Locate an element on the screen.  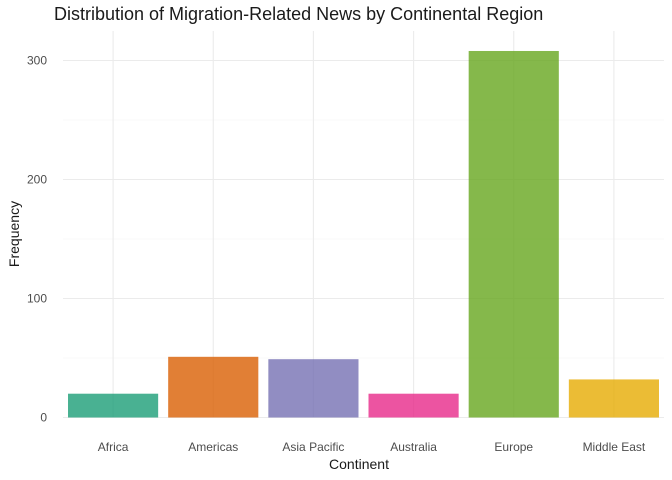
x-tick-label: Middle East is located at coordinates (614, 447).